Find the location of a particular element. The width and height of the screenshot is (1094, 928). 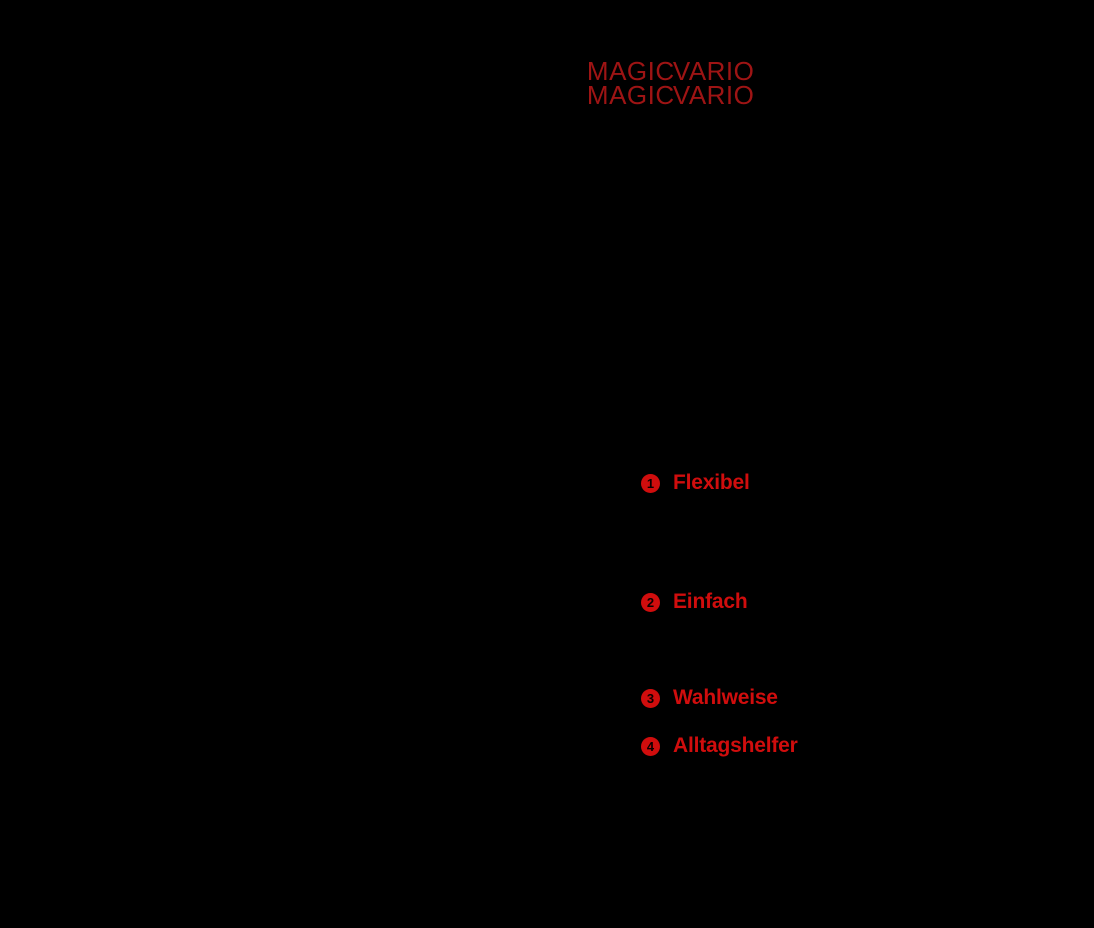

product-title-line-2: MAGICVARIO is located at coordinates (655, 82).